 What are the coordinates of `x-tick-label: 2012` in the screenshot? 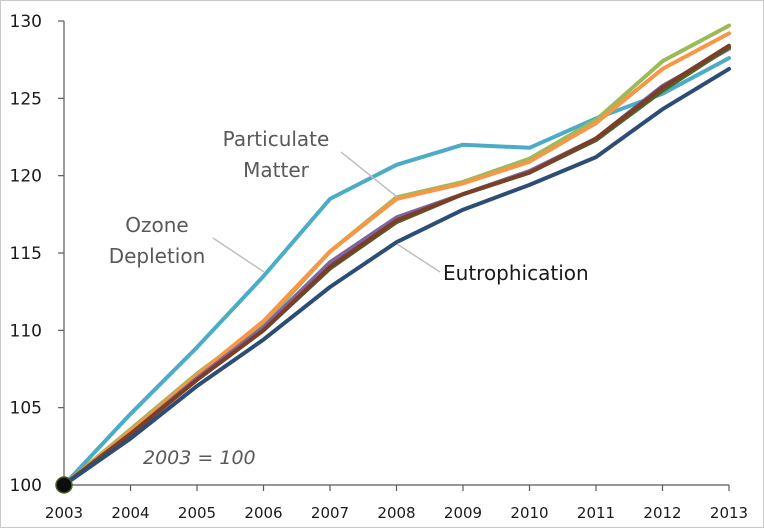 It's located at (662, 513).